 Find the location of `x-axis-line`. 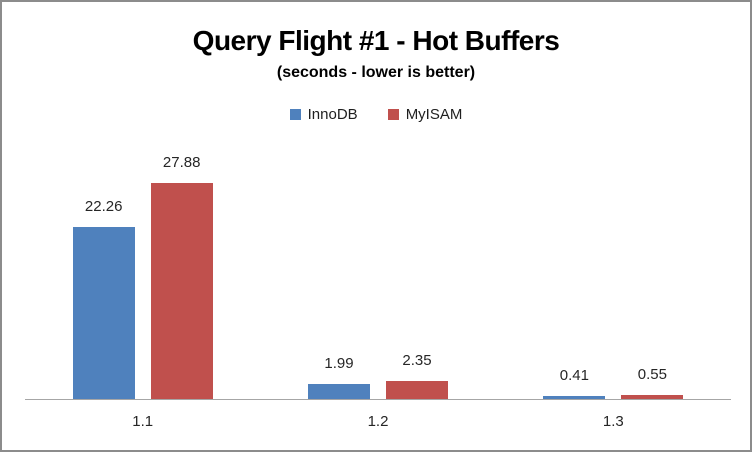

x-axis-line is located at coordinates (378, 399).